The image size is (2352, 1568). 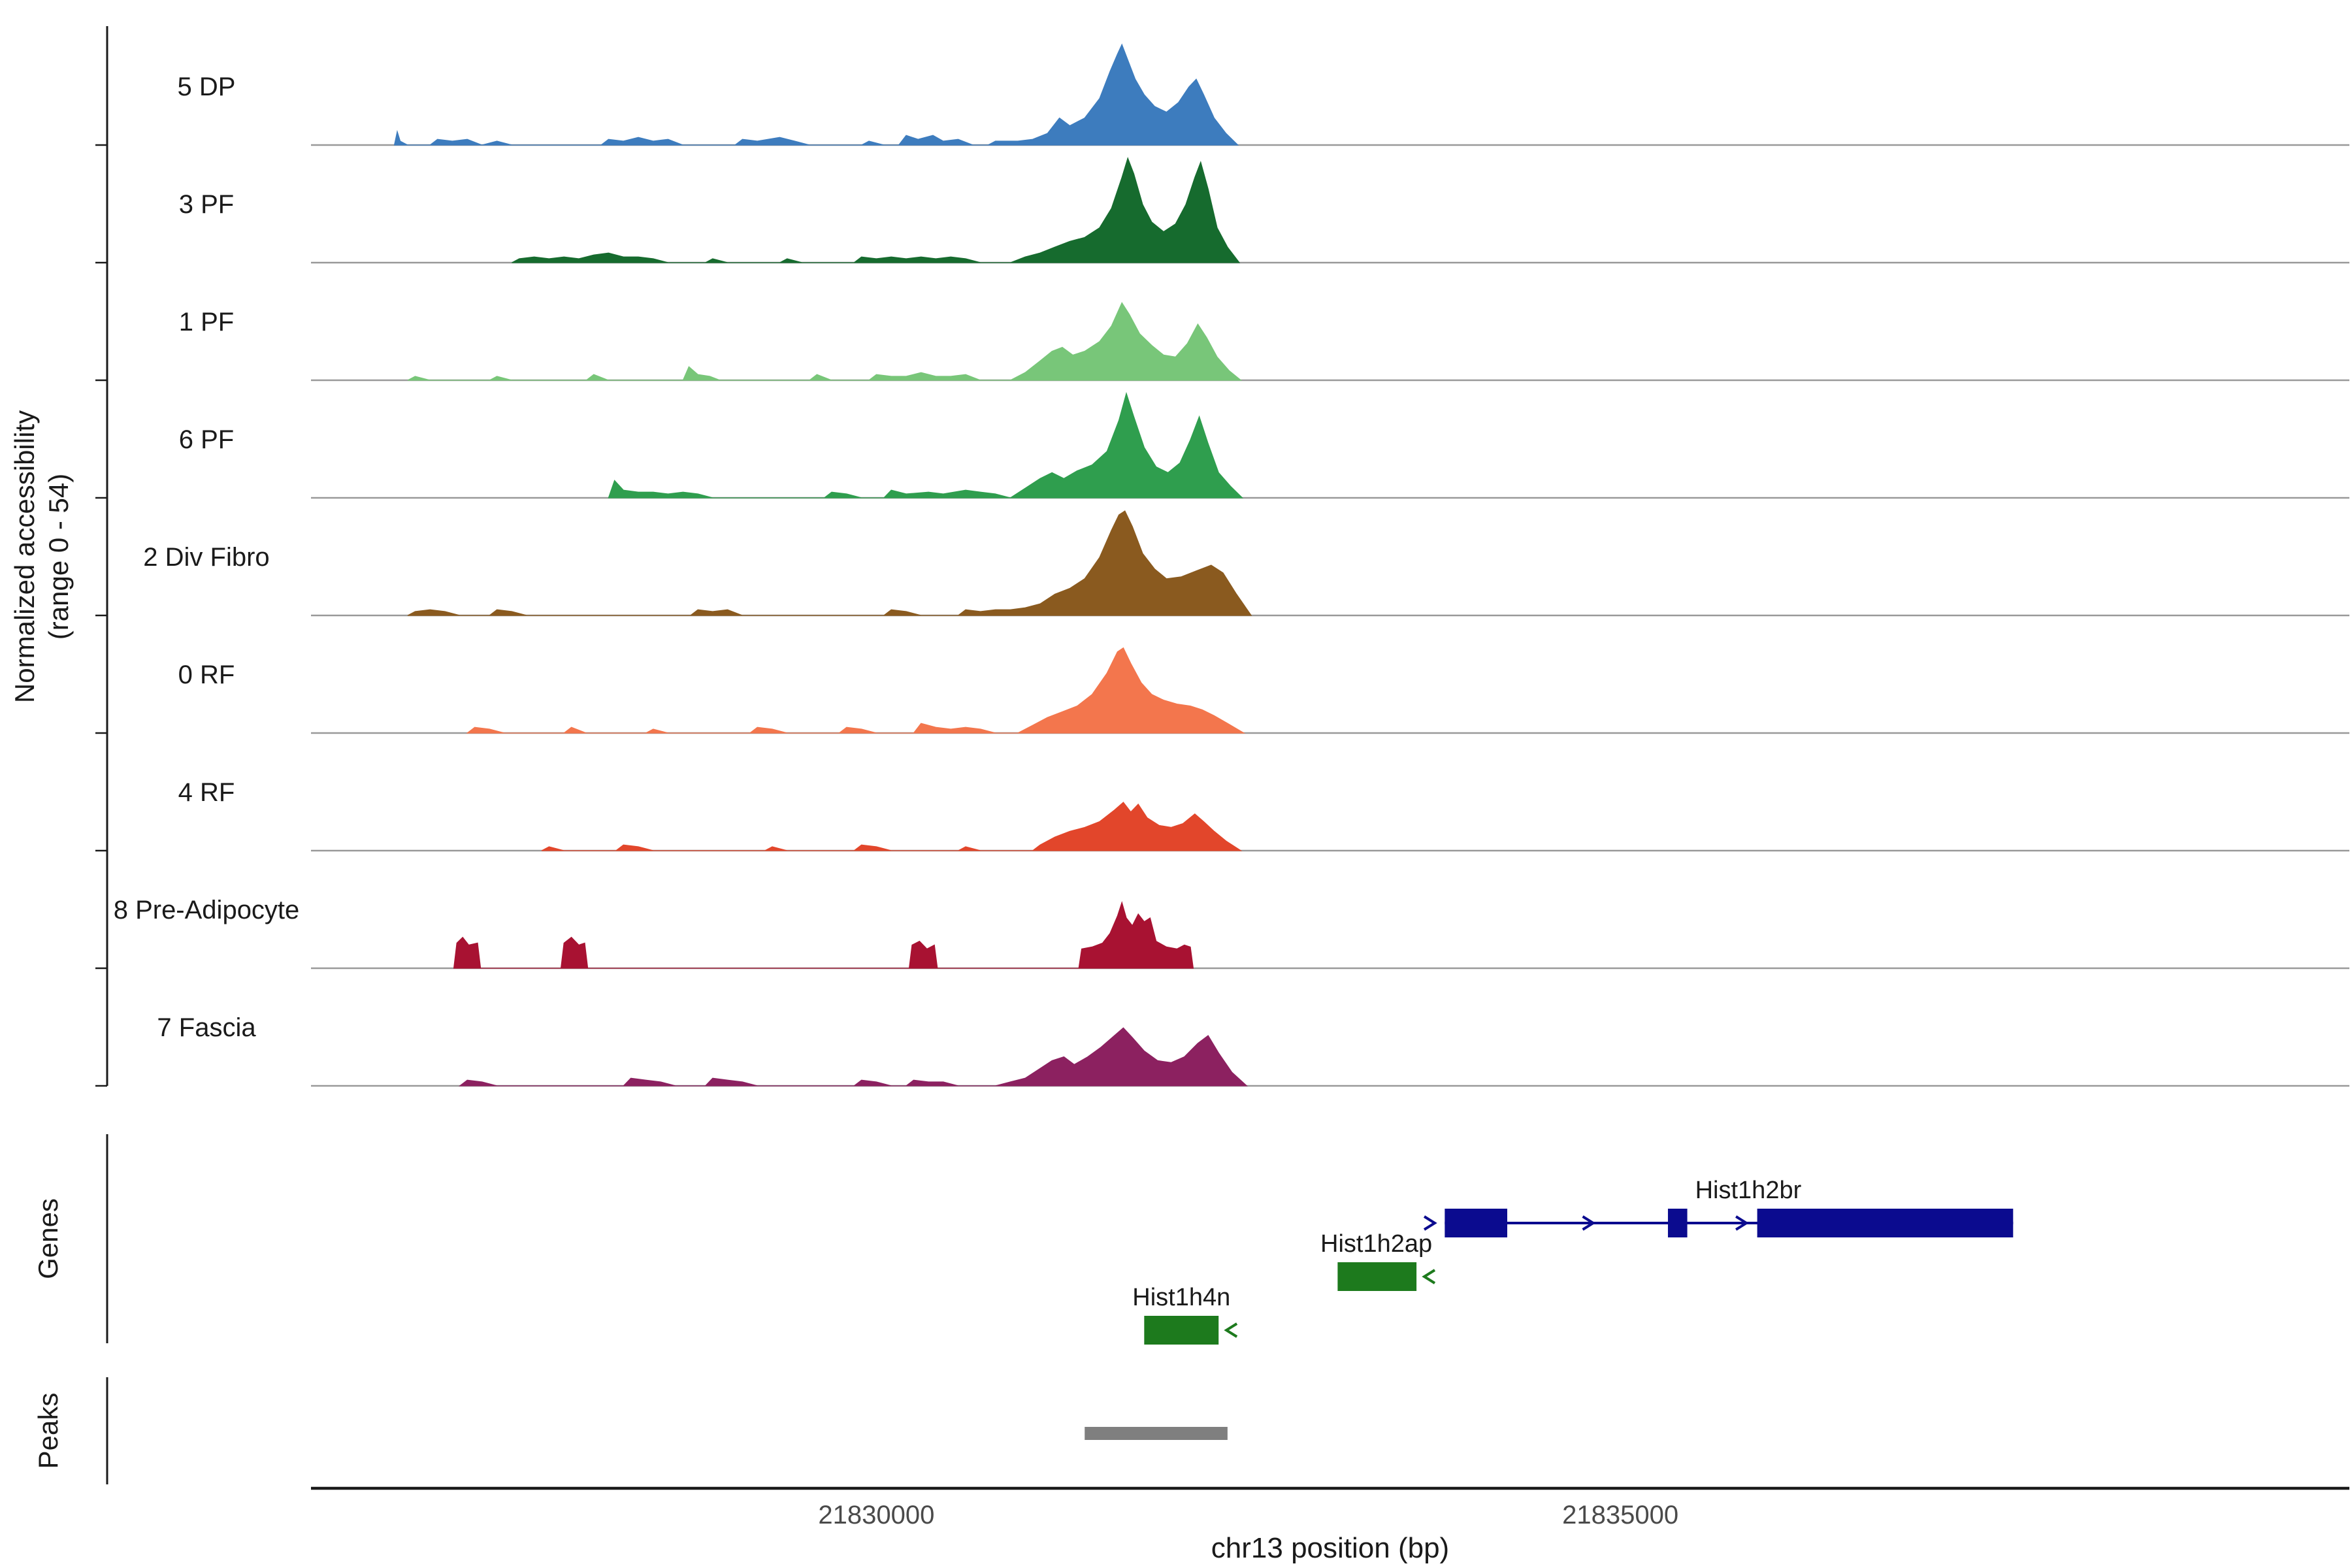 What do you see at coordinates (206, 439) in the screenshot?
I see `track-label: 6 PF` at bounding box center [206, 439].